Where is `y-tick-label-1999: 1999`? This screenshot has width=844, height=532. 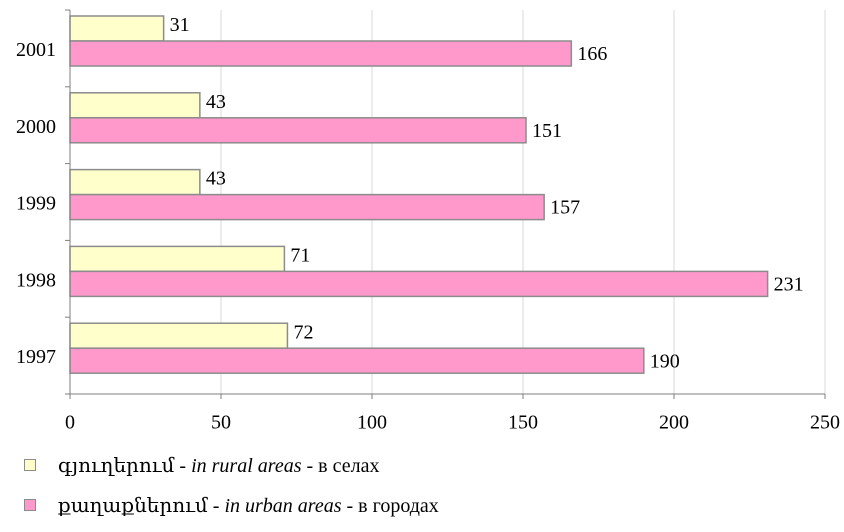 y-tick-label-1999: 1999 is located at coordinates (36, 204).